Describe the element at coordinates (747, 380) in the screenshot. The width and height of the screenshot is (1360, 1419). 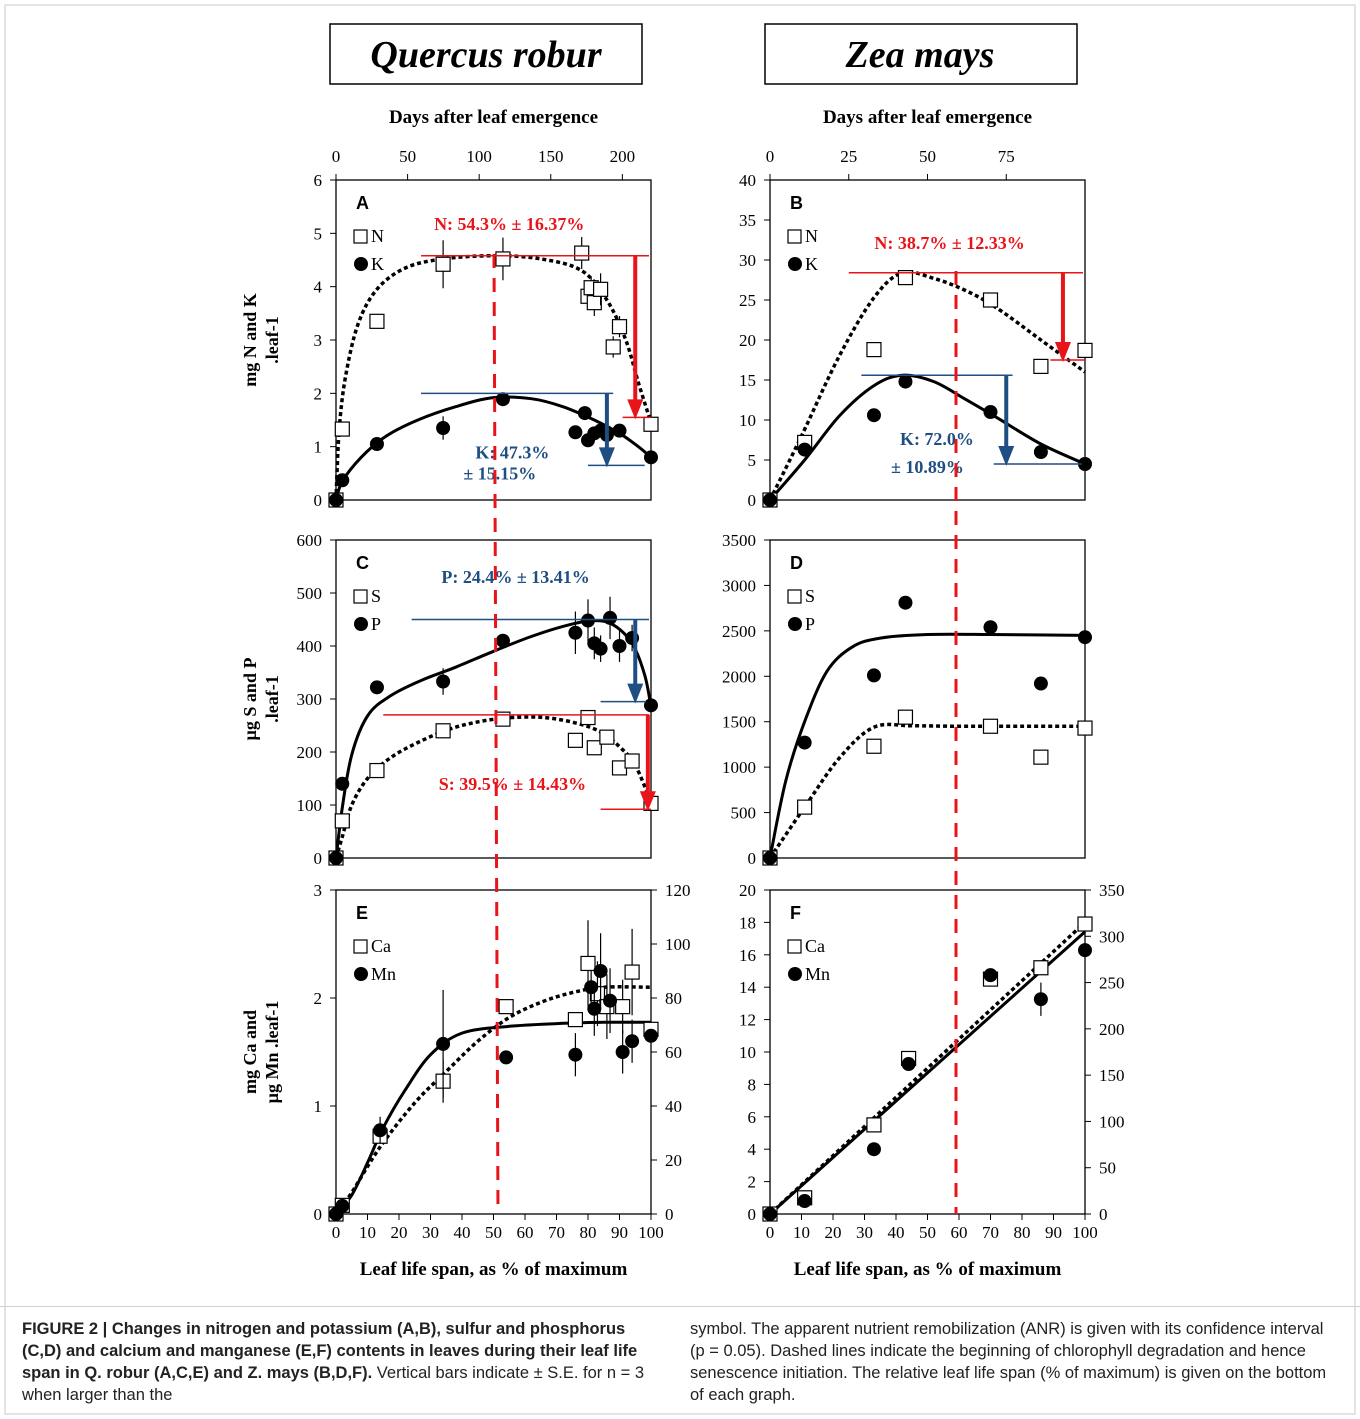
I see `y-tick-label: 15` at that location.